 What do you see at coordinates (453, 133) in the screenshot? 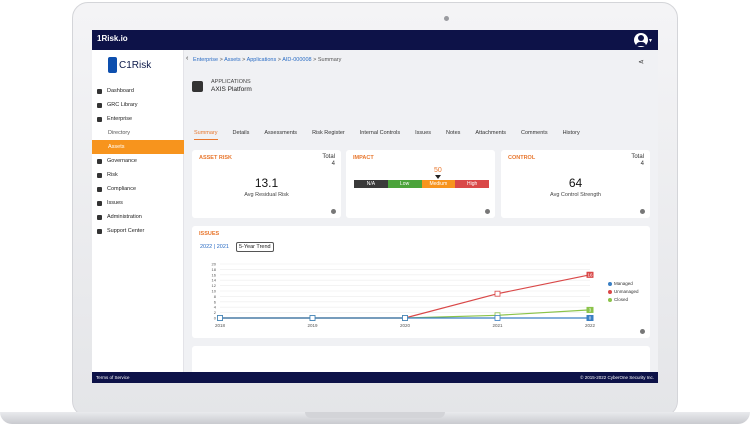
I see `tab-notes: Notes` at bounding box center [453, 133].